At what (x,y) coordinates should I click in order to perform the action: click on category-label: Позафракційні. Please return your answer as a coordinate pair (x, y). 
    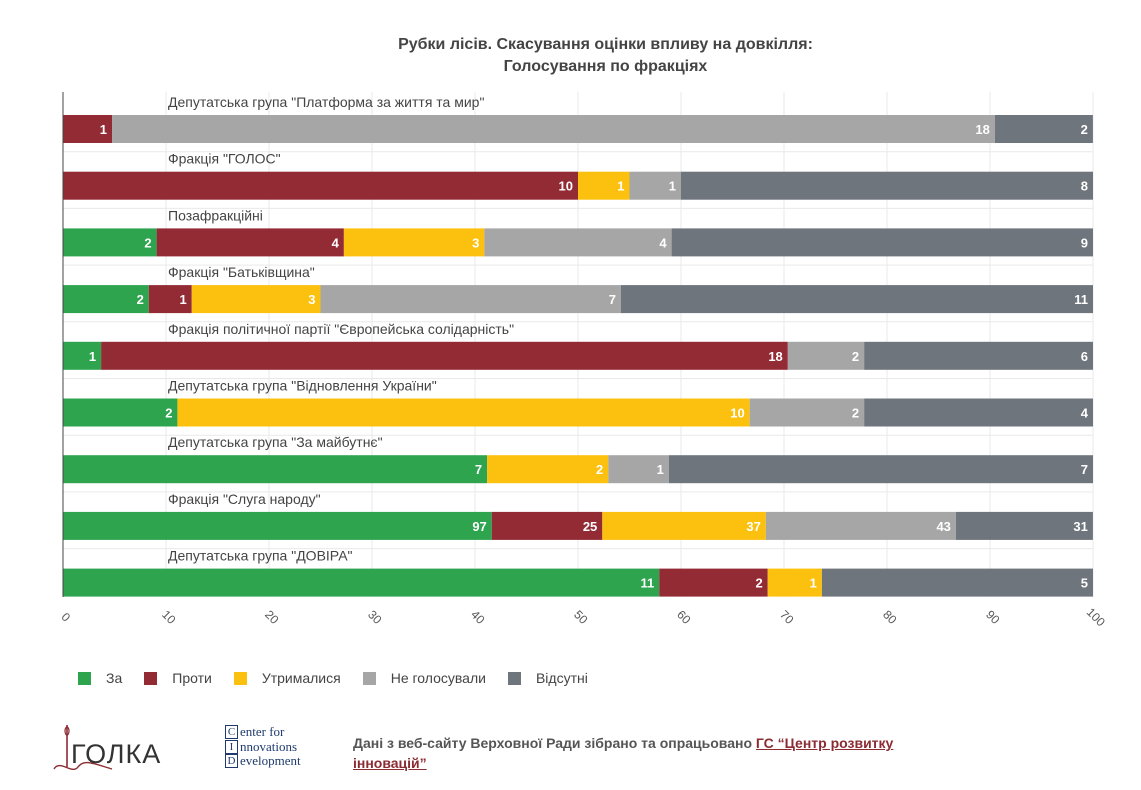
    Looking at the image, I should click on (215, 215).